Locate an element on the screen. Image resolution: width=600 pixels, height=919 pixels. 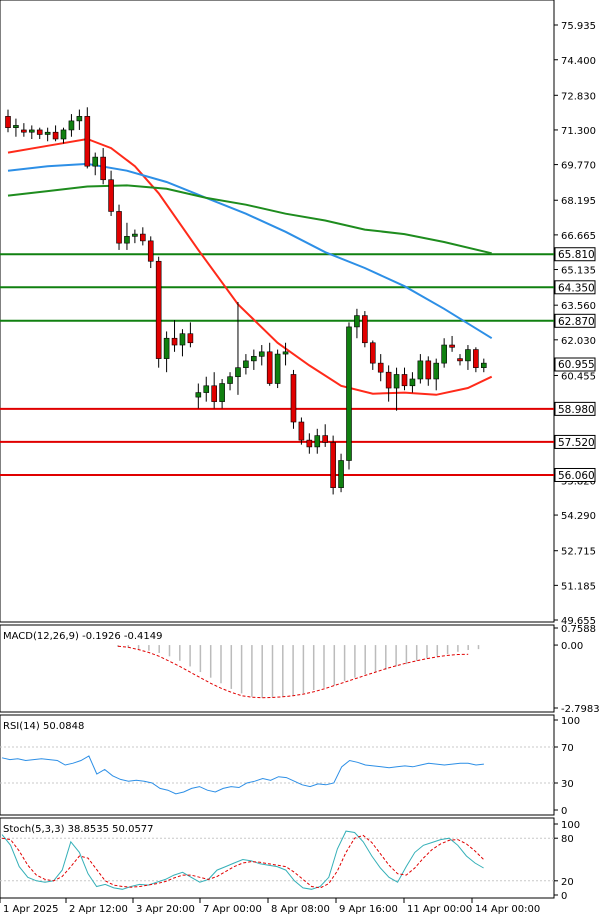
rsi-axis: 100 70 30 0 is located at coordinates (567, 766).